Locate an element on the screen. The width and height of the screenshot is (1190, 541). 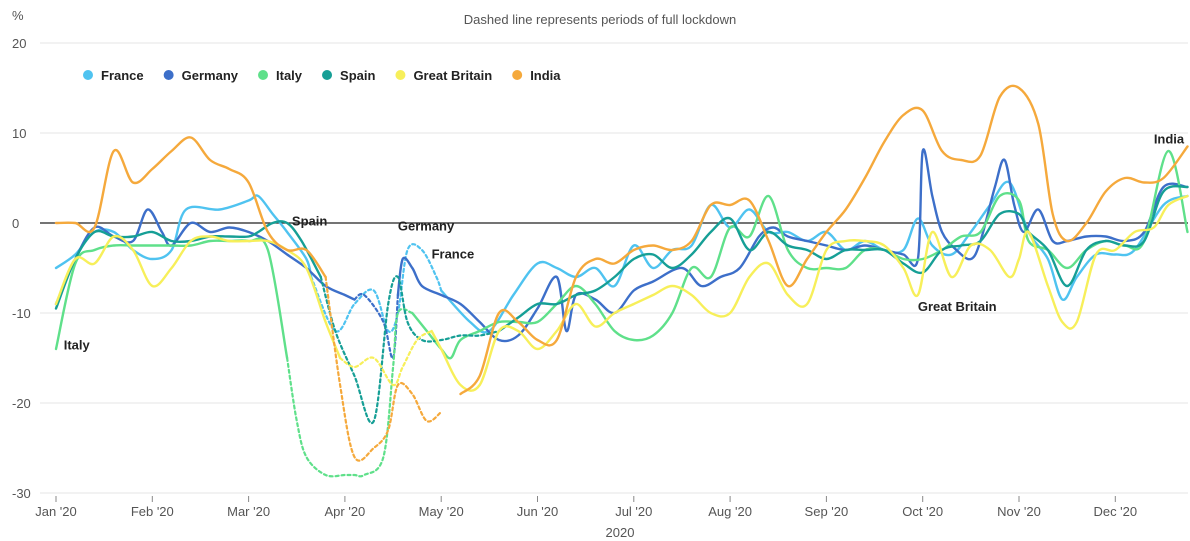
series-line-lockdown-italy is located at coordinates (350, 392).